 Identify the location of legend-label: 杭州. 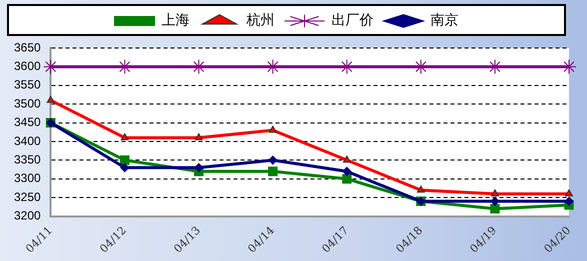
(260, 20).